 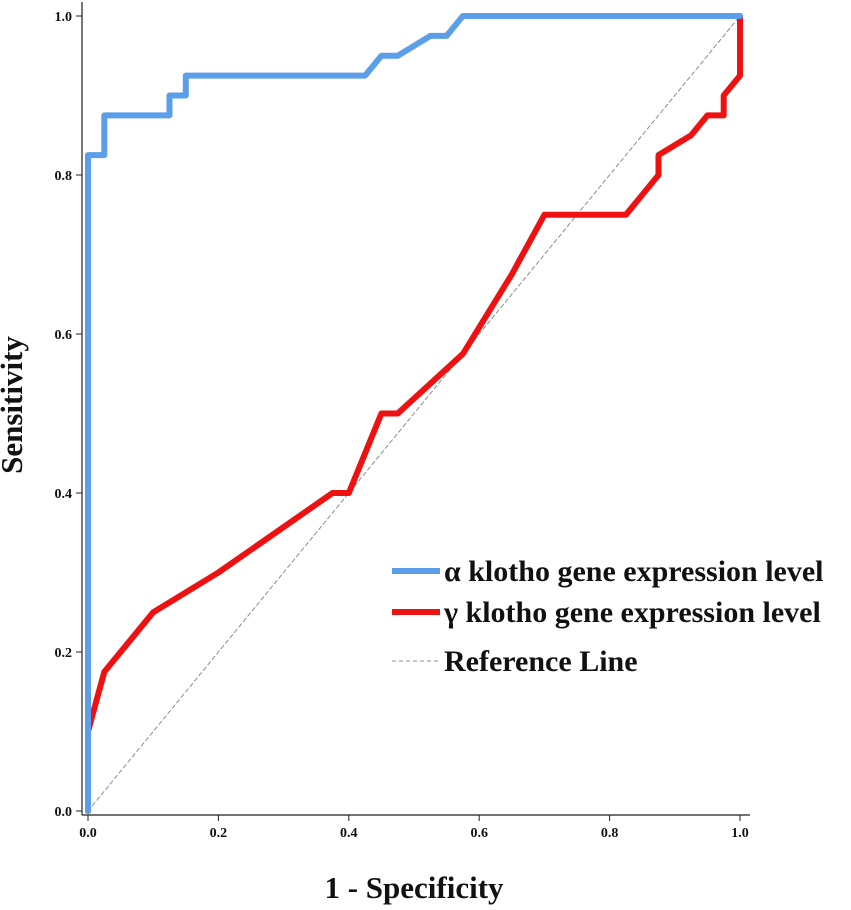 What do you see at coordinates (64, 812) in the screenshot?
I see `y-tick-label: 0.0` at bounding box center [64, 812].